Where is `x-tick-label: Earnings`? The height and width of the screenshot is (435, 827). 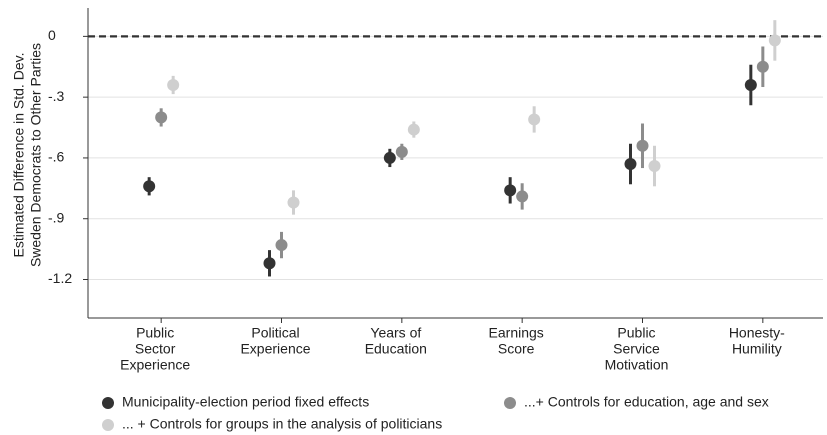 x-tick-label: Earnings is located at coordinates (516, 333).